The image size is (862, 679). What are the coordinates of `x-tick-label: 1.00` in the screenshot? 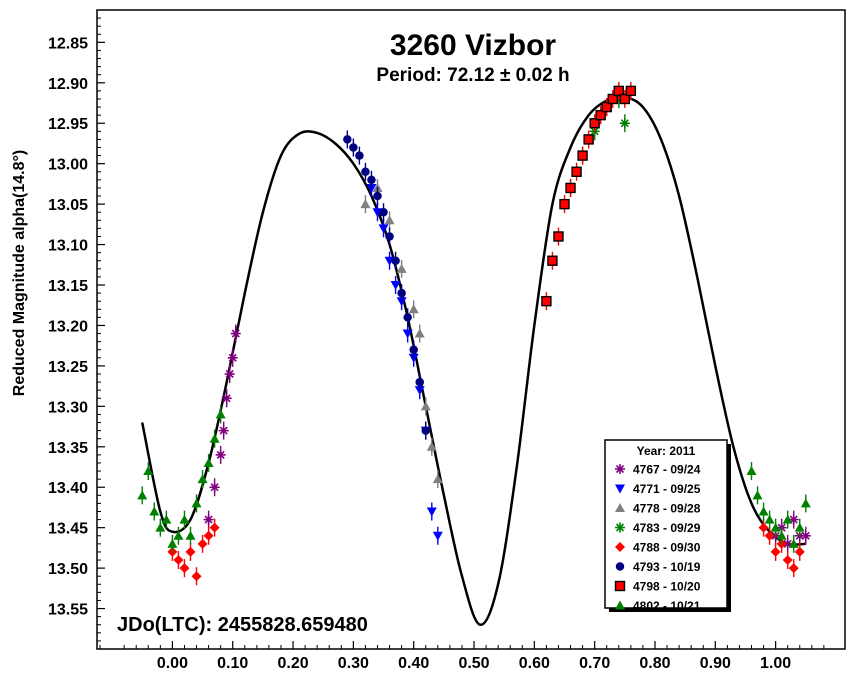 It's located at (775, 663).